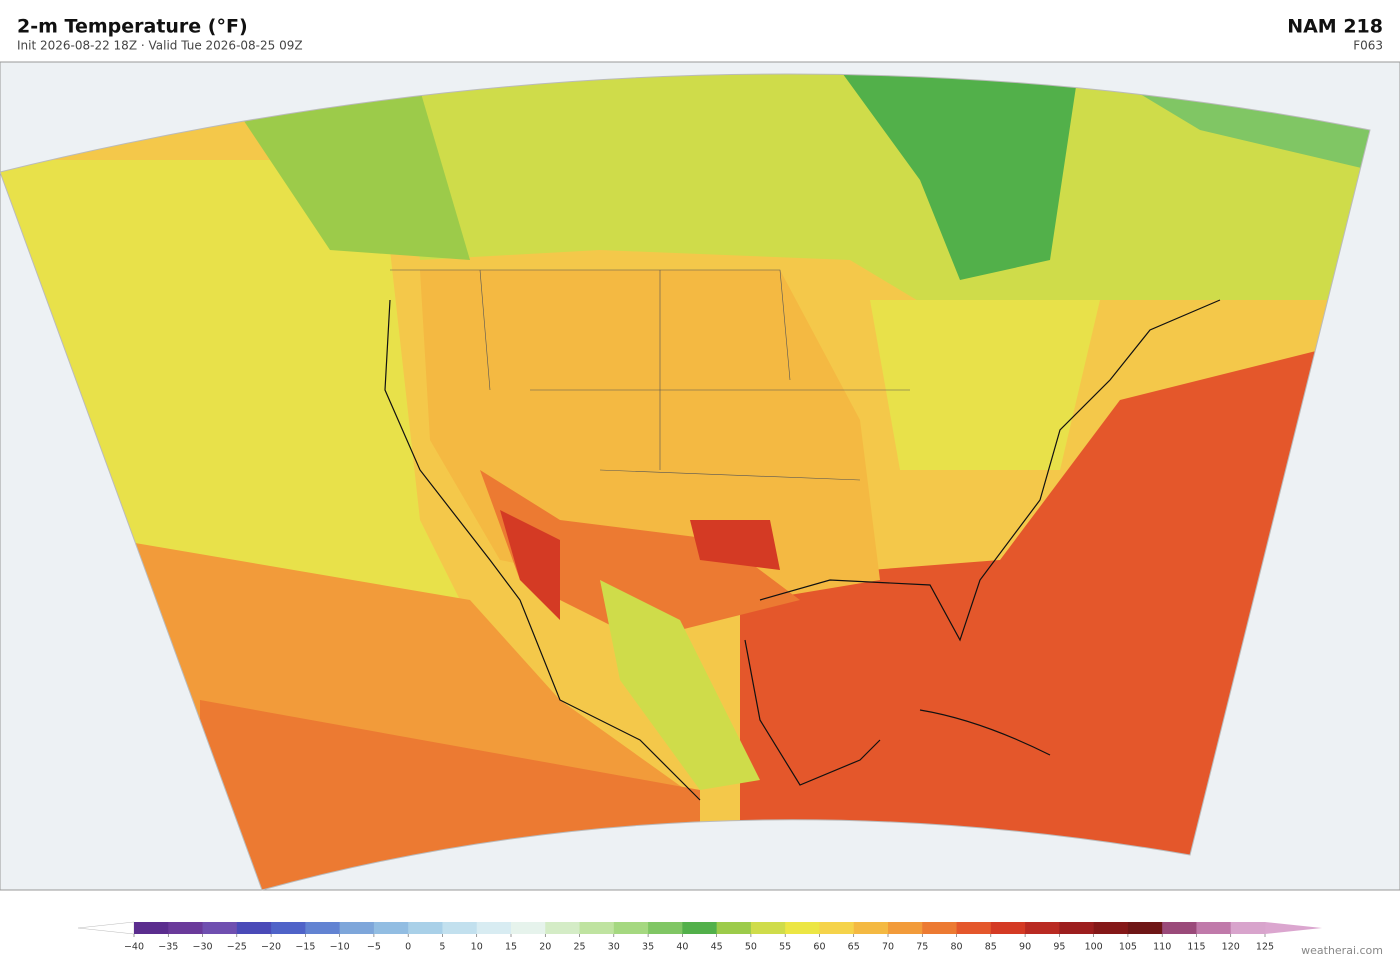 The image size is (1400, 969). What do you see at coordinates (203, 947) in the screenshot?
I see `tick-label: −30` at bounding box center [203, 947].